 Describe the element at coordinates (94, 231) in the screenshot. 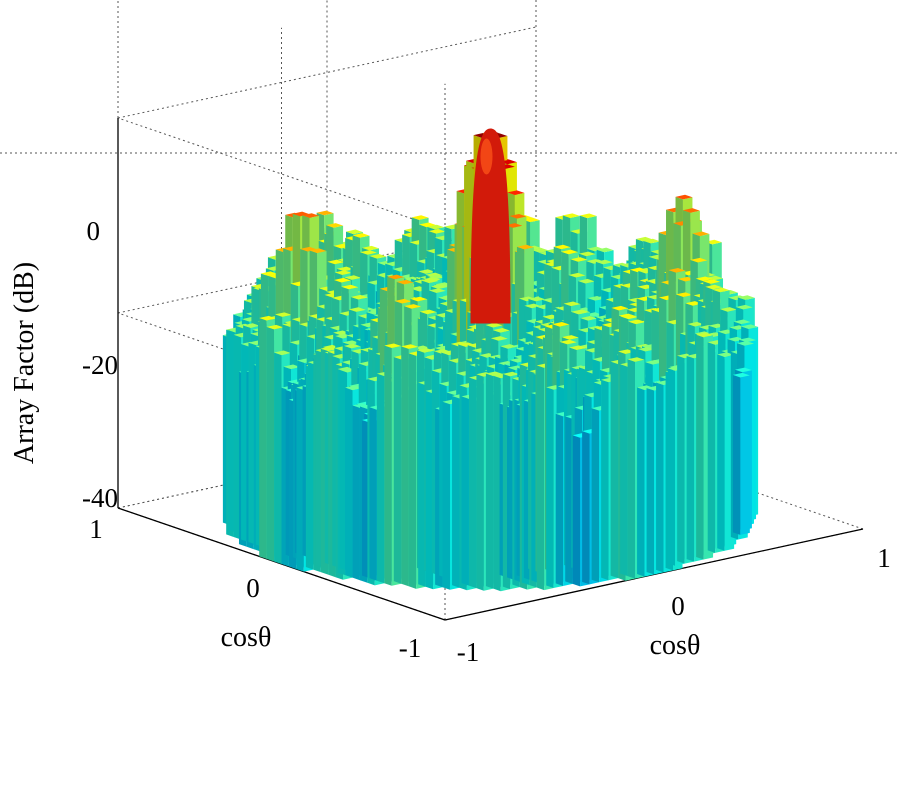

I see `z-tick-label: 0` at that location.